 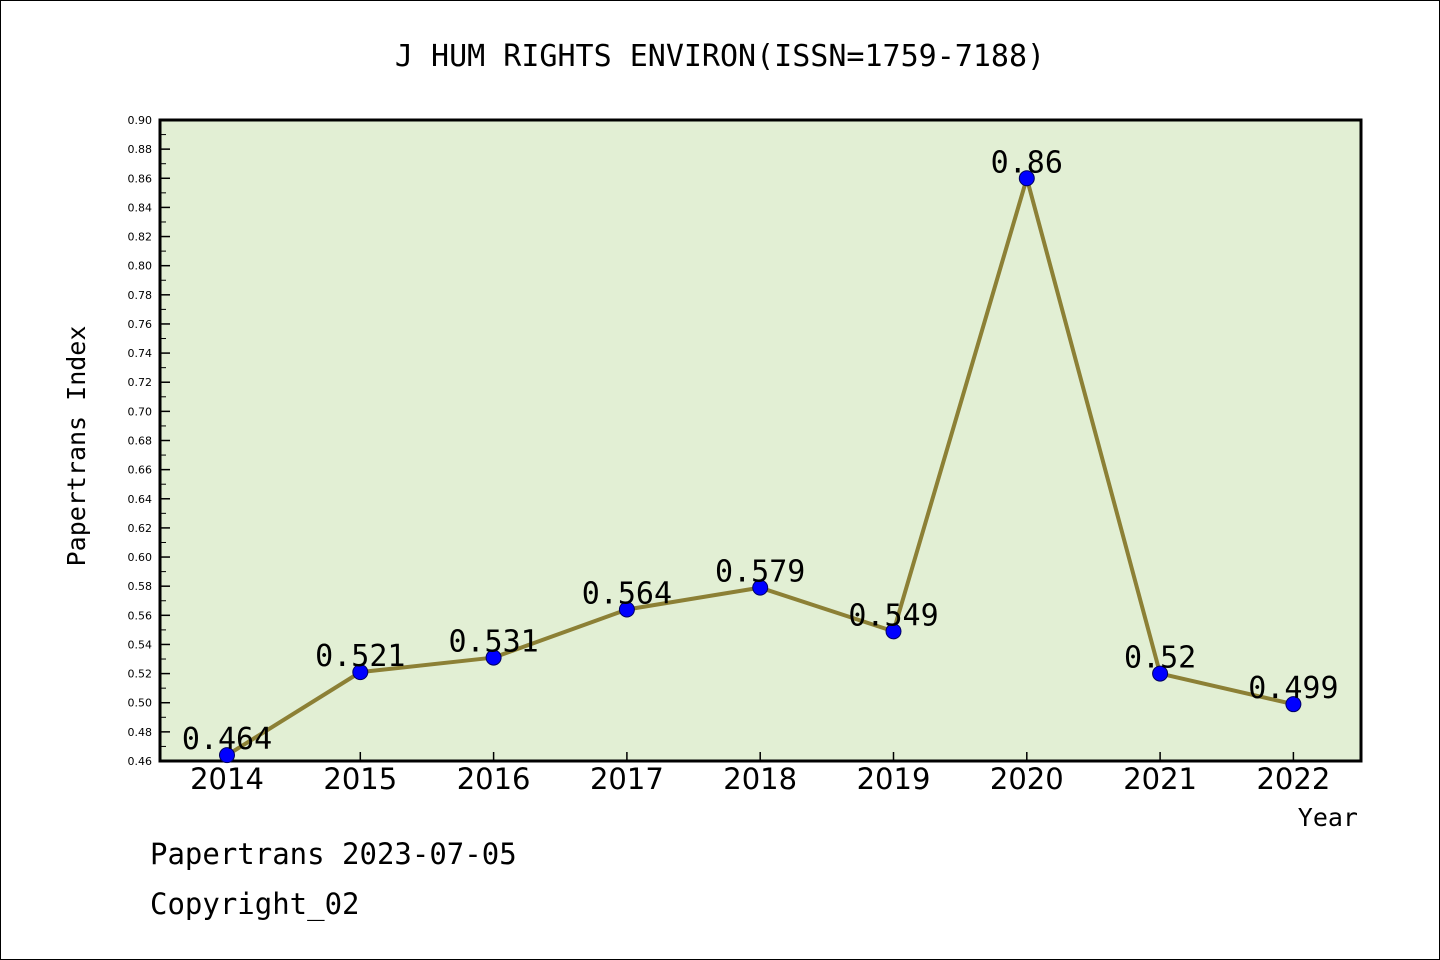 What do you see at coordinates (720, 56) in the screenshot?
I see `chart-title: J HUM RIGHTS ENVIRON(ISSN=1759-7188)` at bounding box center [720, 56].